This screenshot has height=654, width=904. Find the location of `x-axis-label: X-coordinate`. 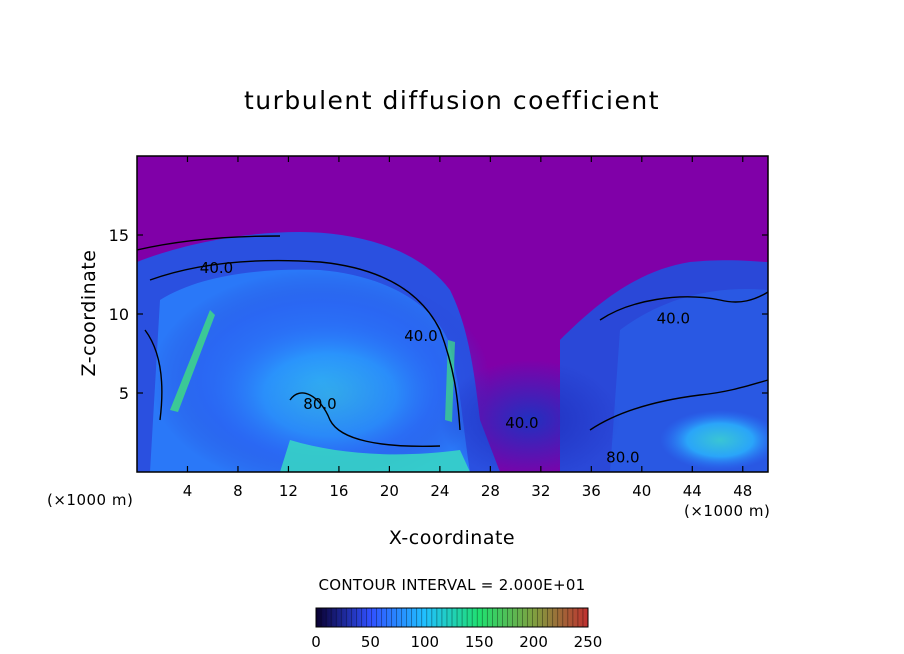

x-axis-label: X-coordinate is located at coordinates (452, 538).